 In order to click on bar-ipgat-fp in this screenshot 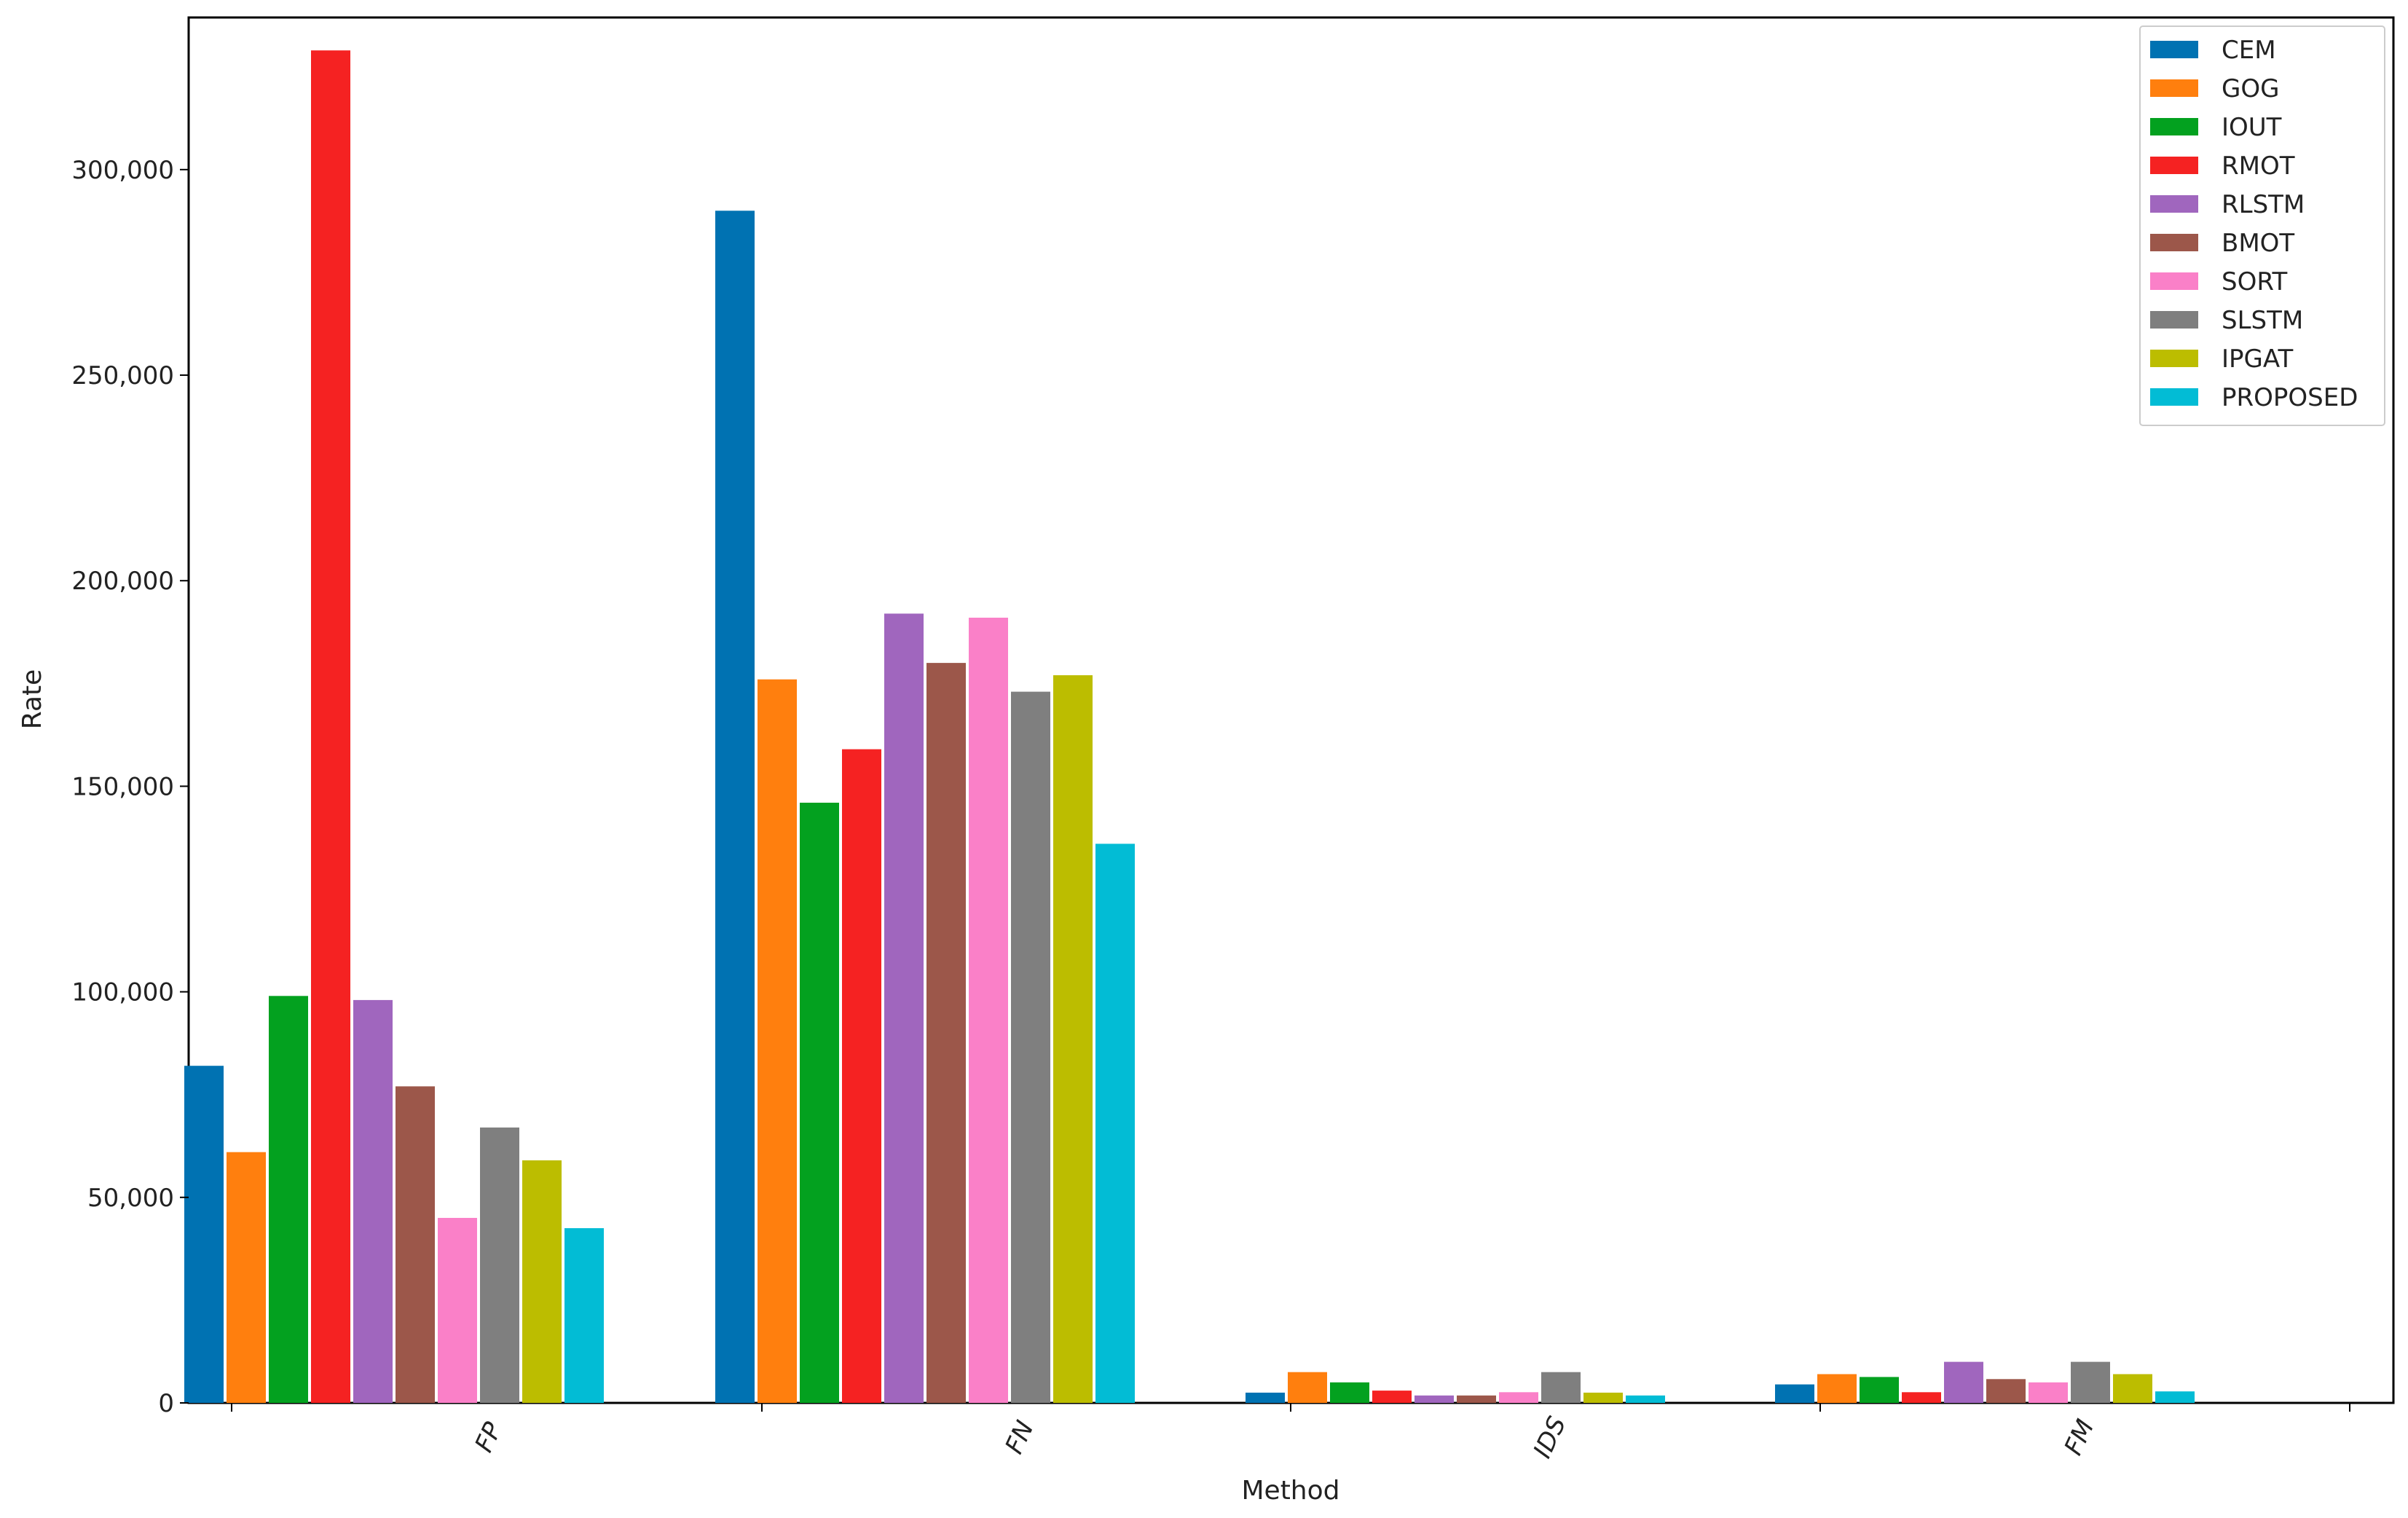, I will do `click(542, 1281)`.